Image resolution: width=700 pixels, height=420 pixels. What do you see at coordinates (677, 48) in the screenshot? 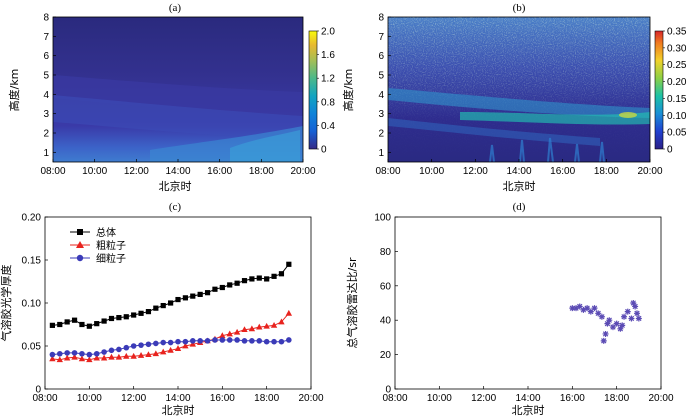
I see `colorbar-tick-label: 0.30` at bounding box center [677, 48].